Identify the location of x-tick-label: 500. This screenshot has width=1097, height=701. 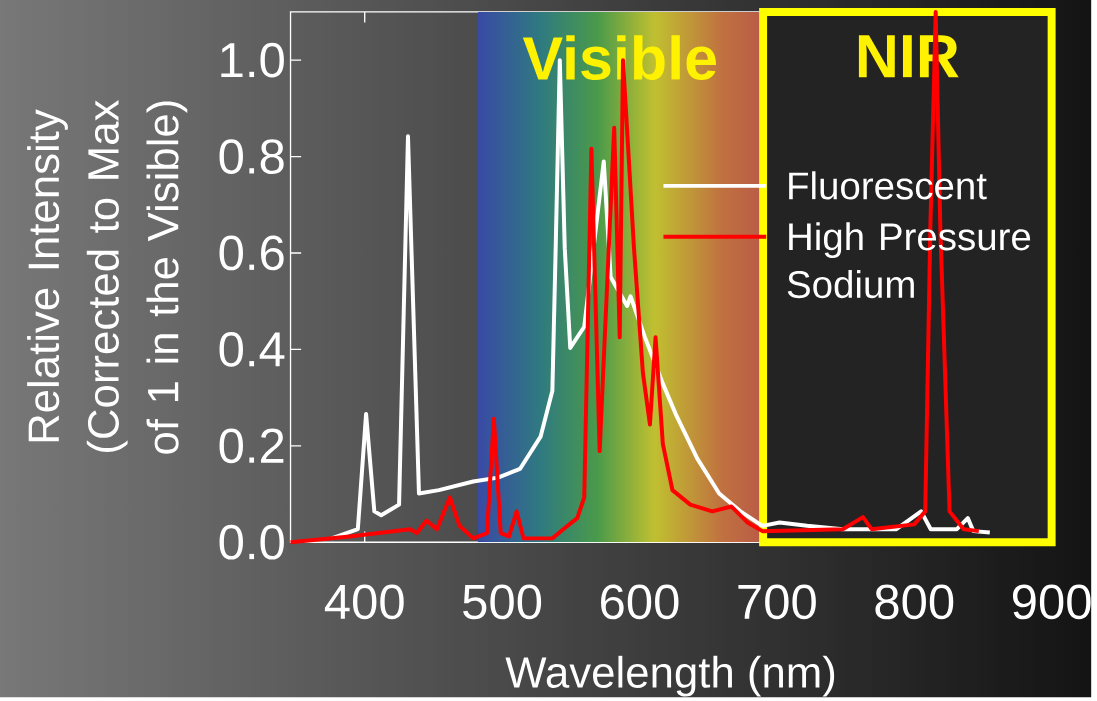
(502, 602).